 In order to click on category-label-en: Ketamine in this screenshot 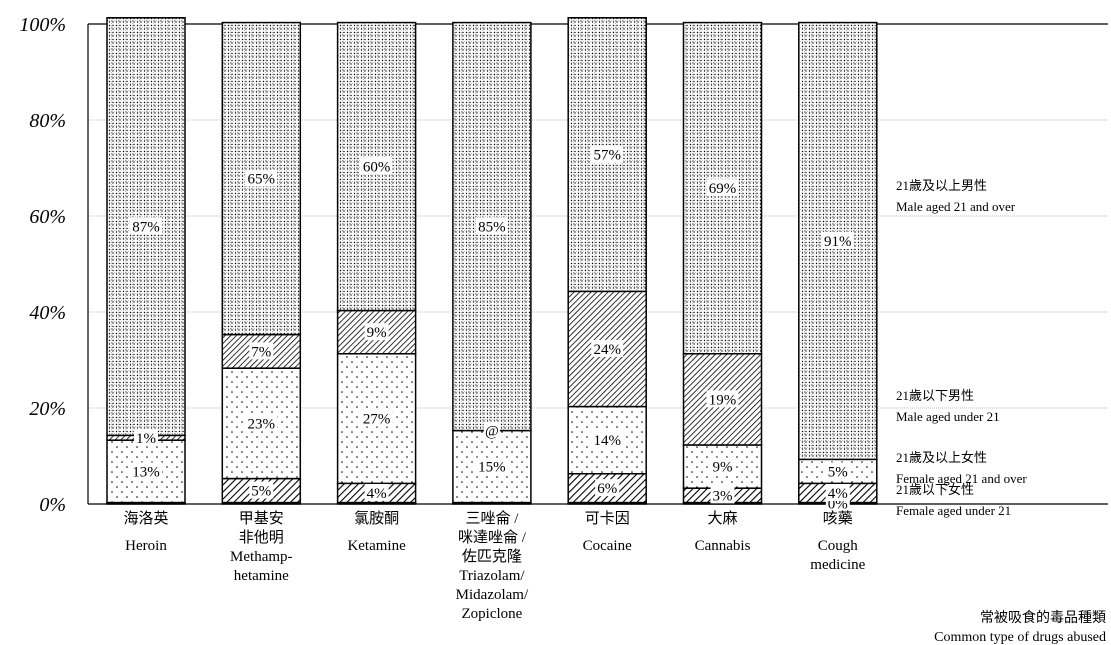, I will do `click(376, 546)`.